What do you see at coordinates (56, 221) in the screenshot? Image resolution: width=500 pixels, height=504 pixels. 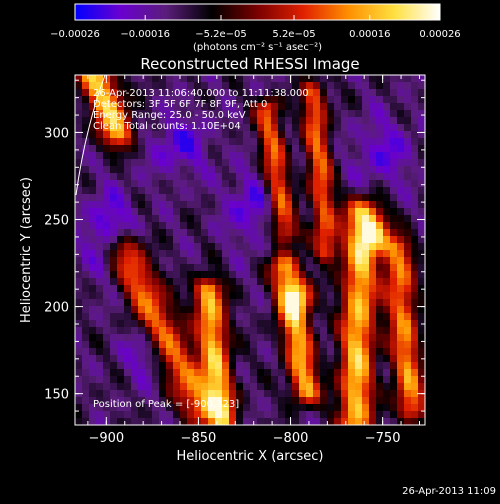 I see `y-tick-label: 250` at bounding box center [56, 221].